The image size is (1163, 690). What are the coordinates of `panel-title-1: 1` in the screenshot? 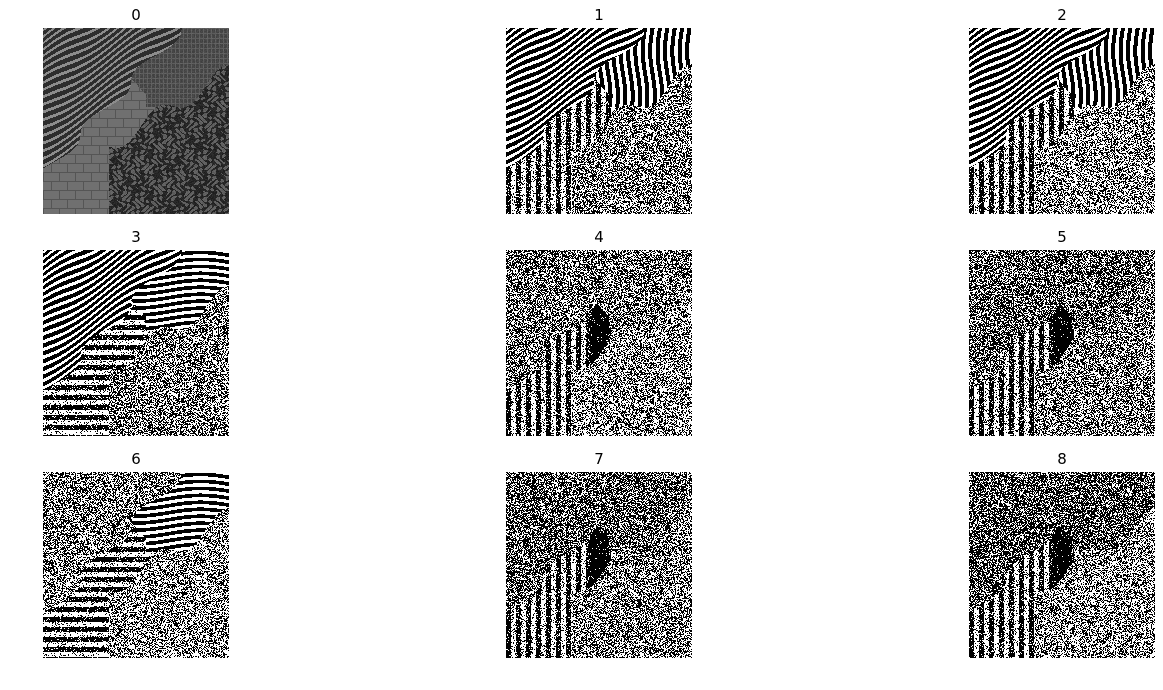 It's located at (599, 15).